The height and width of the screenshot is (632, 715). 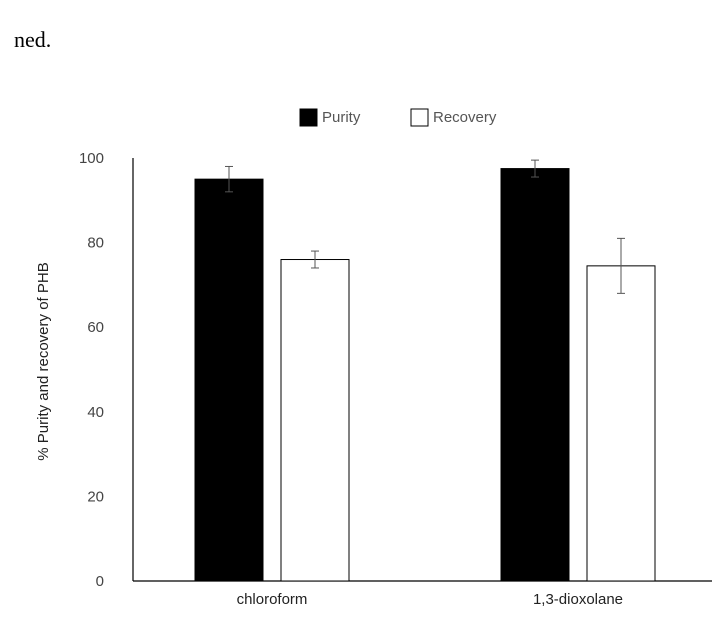 I want to click on legend-swatch-recovery, so click(x=419, y=117).